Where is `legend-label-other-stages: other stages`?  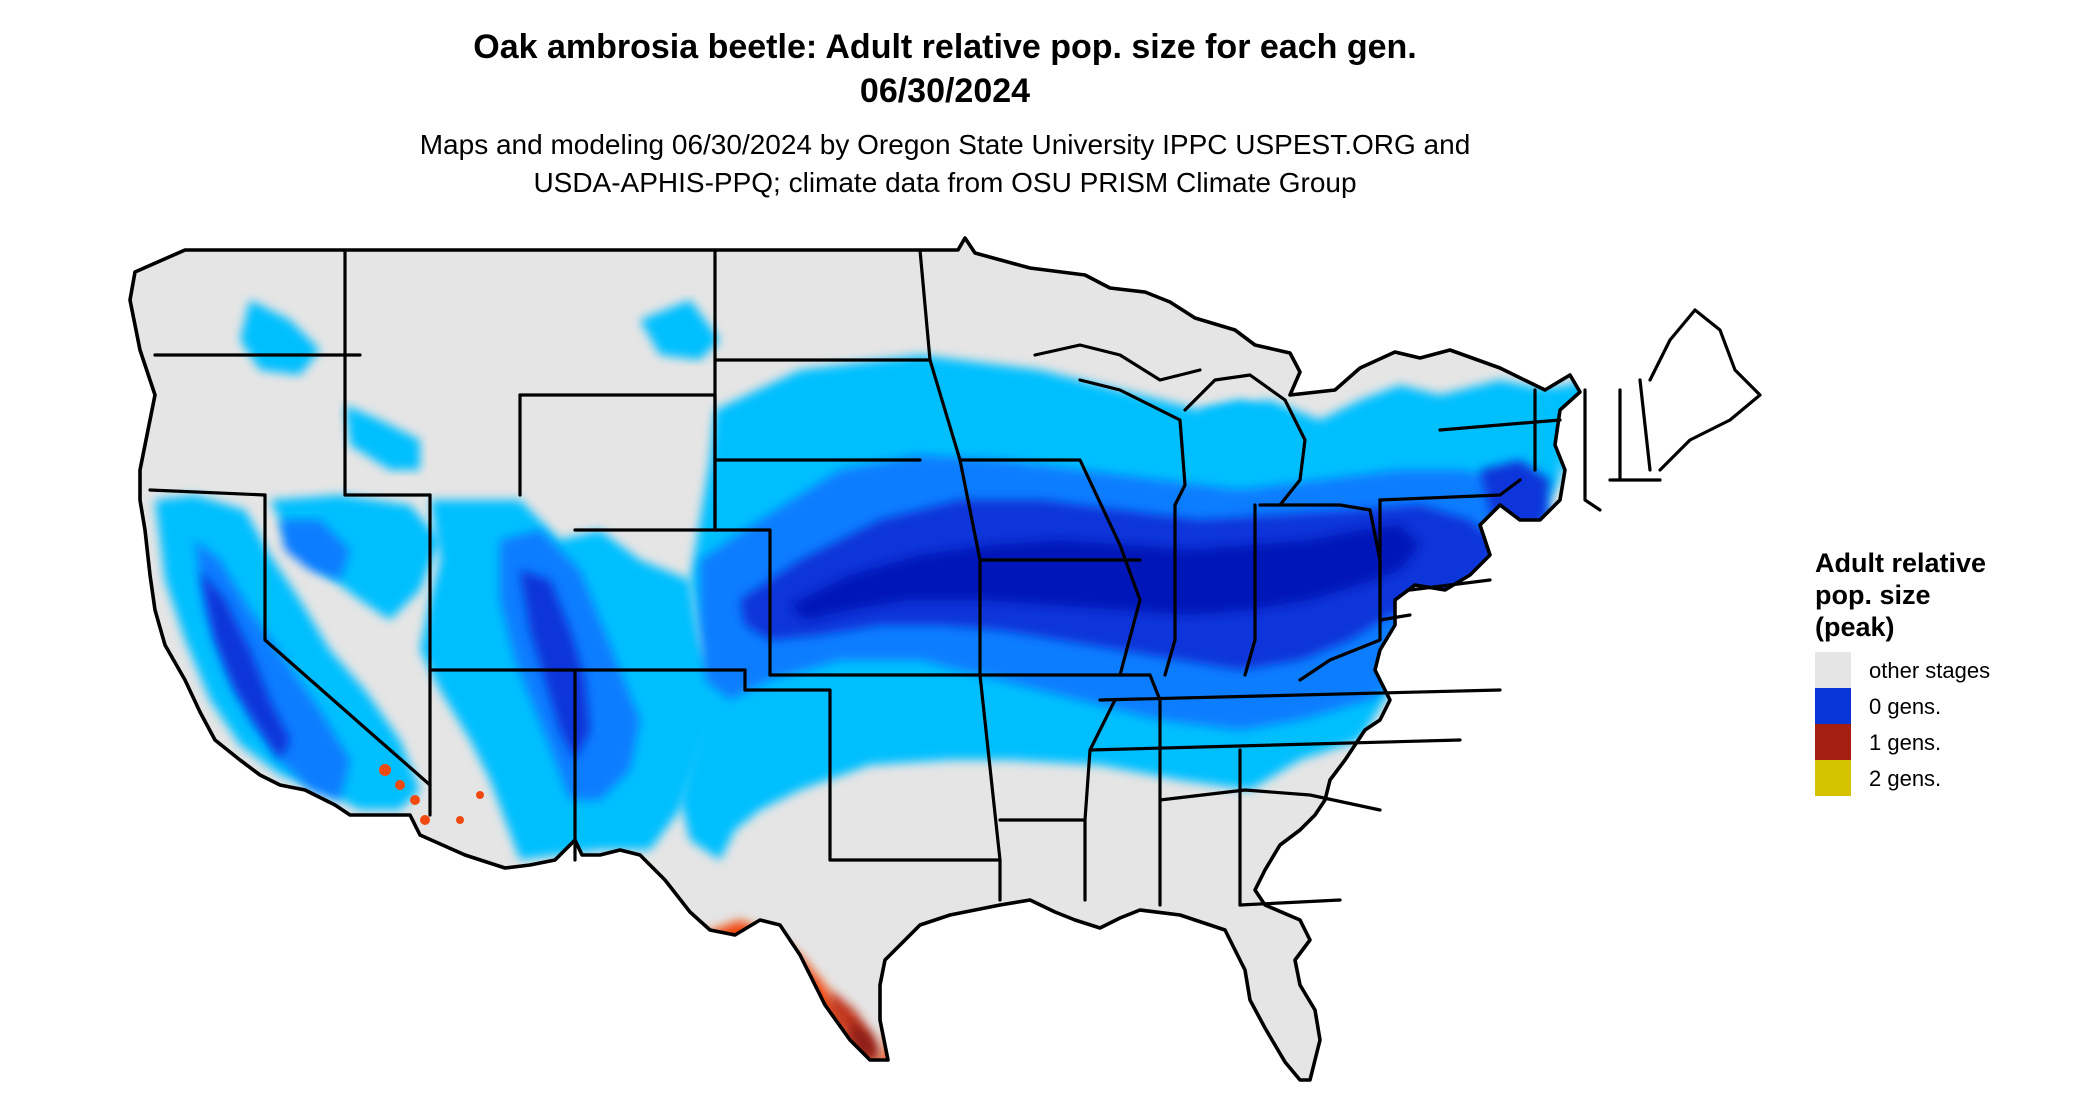 legend-label-other-stages: other stages is located at coordinates (1929, 670).